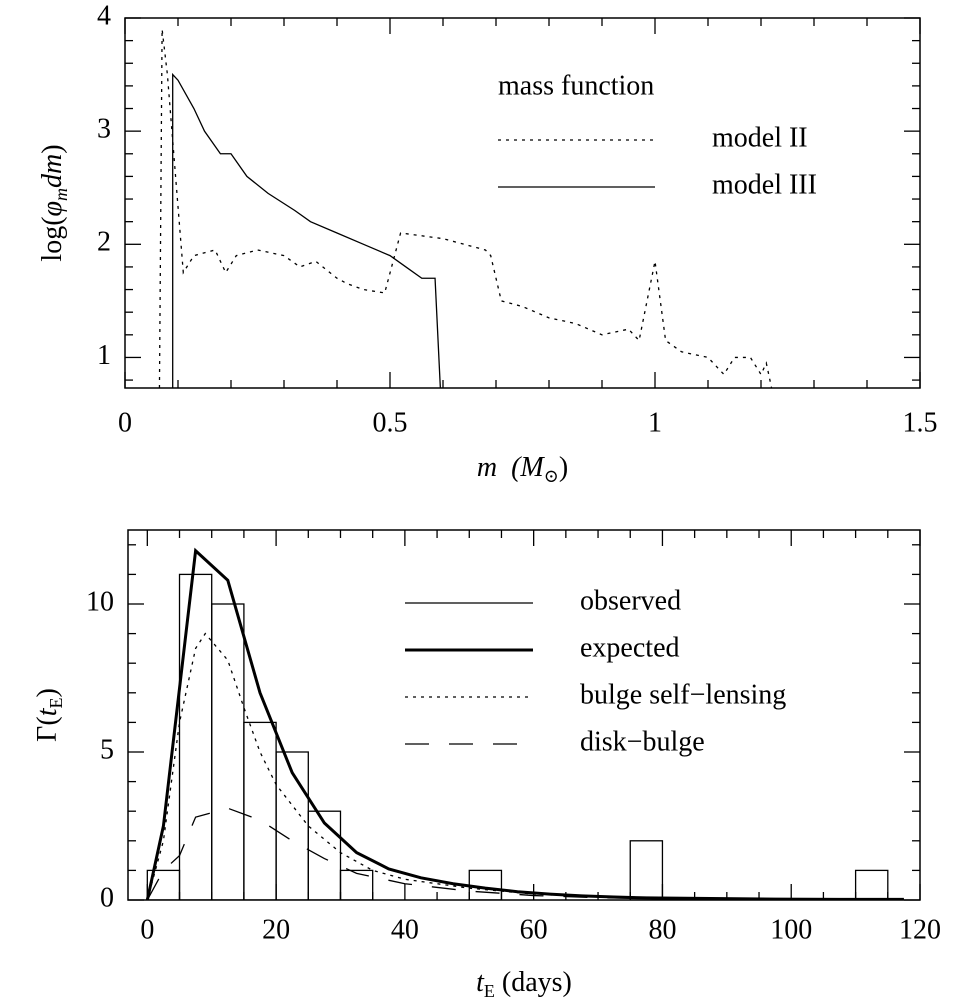  I want to click on x-axis-label-part: m, so click(487, 467).